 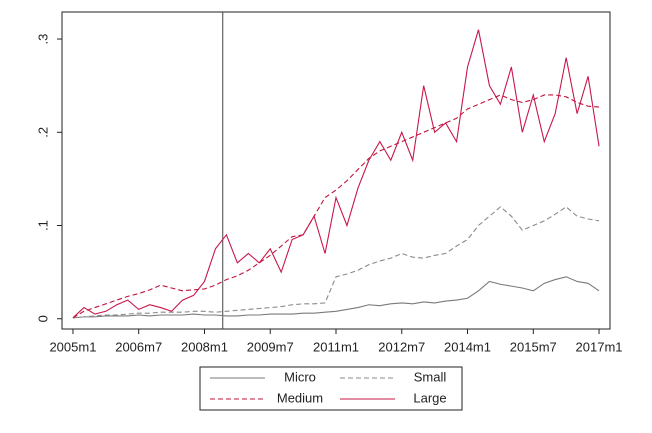 I want to click on legend-box, so click(x=331, y=388).